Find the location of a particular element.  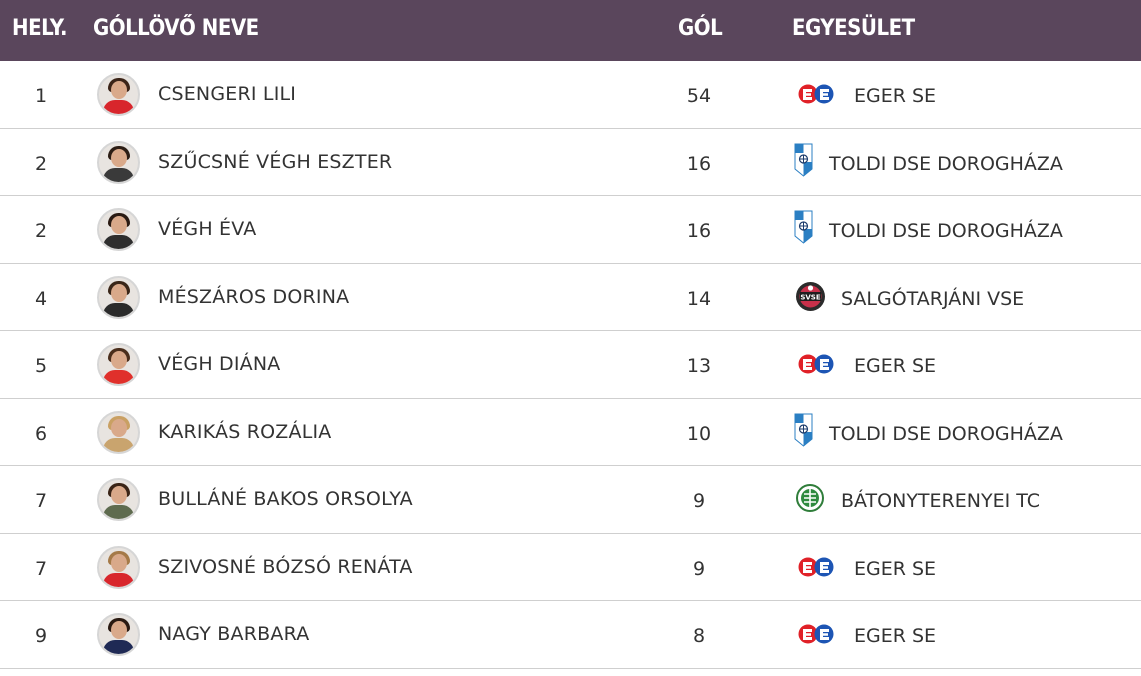

header-club: EGYESÜLET is located at coordinates (853, 28).